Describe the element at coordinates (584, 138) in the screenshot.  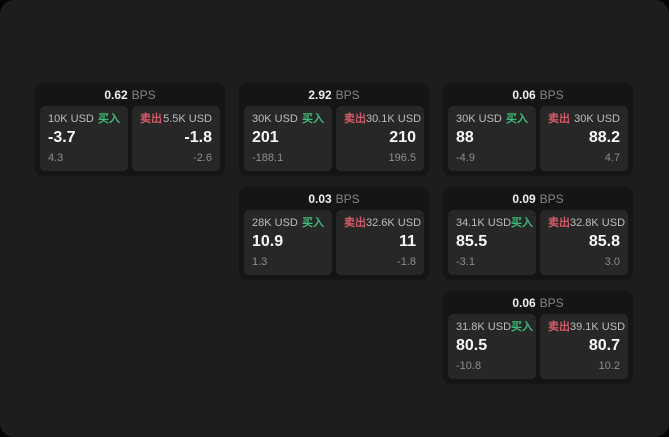
I see `sell-panel: 卖出 30K USD 88.2 4.7` at that location.